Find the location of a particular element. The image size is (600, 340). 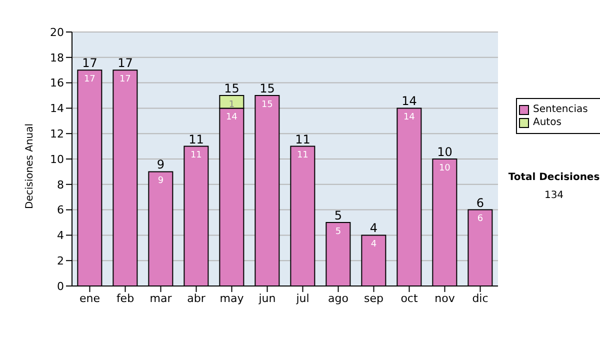

x-tick-label: nov is located at coordinates (445, 298).